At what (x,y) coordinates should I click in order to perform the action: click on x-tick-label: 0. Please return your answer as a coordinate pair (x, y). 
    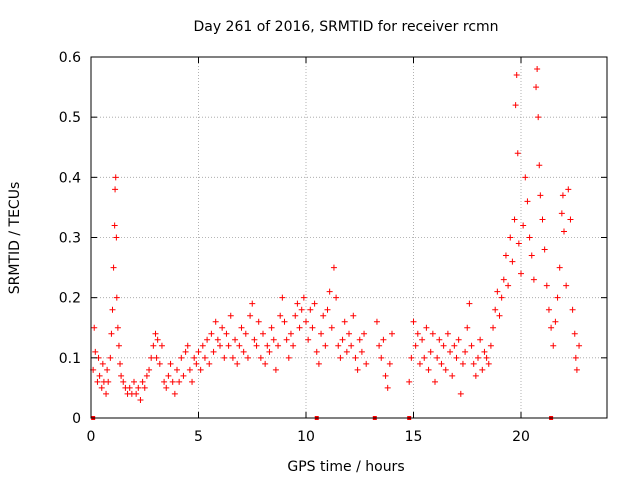
    Looking at the image, I should click on (91, 437).